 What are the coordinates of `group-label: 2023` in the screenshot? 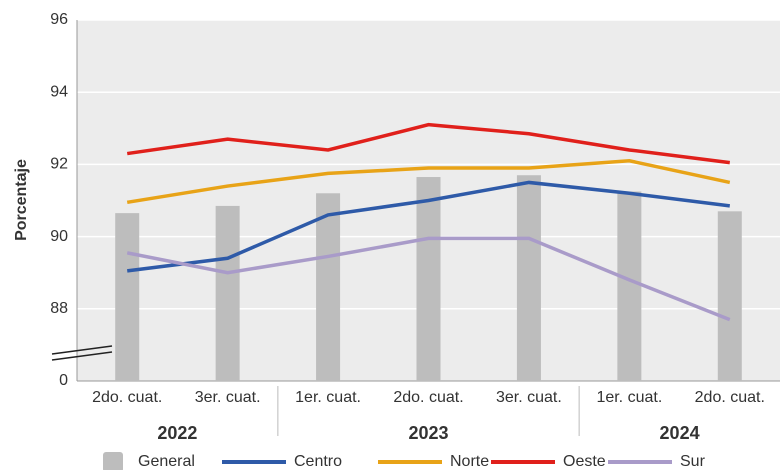 It's located at (428, 433).